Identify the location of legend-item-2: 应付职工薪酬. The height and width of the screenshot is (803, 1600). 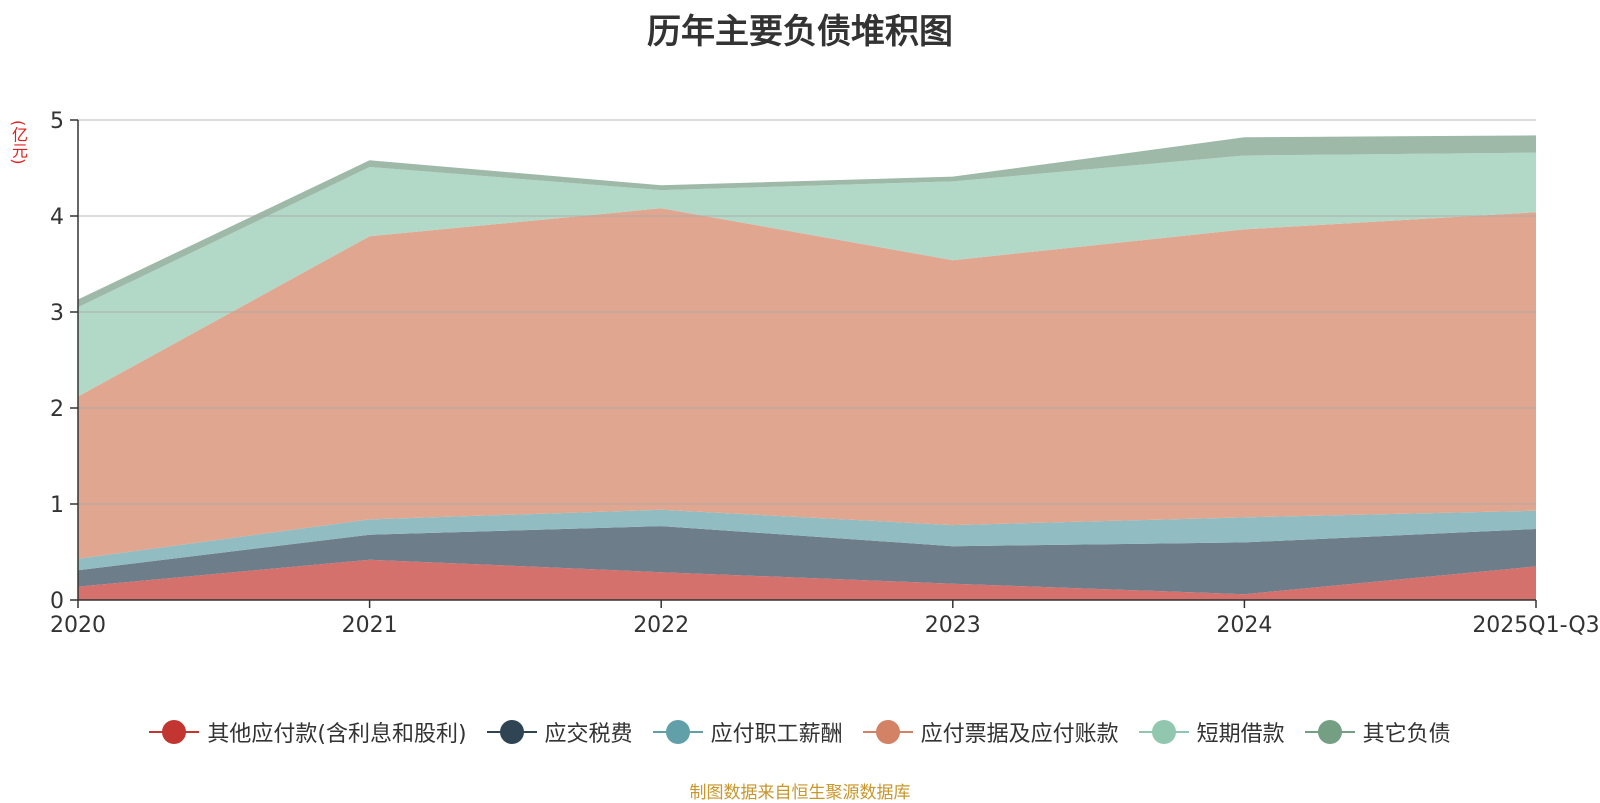
(747, 732).